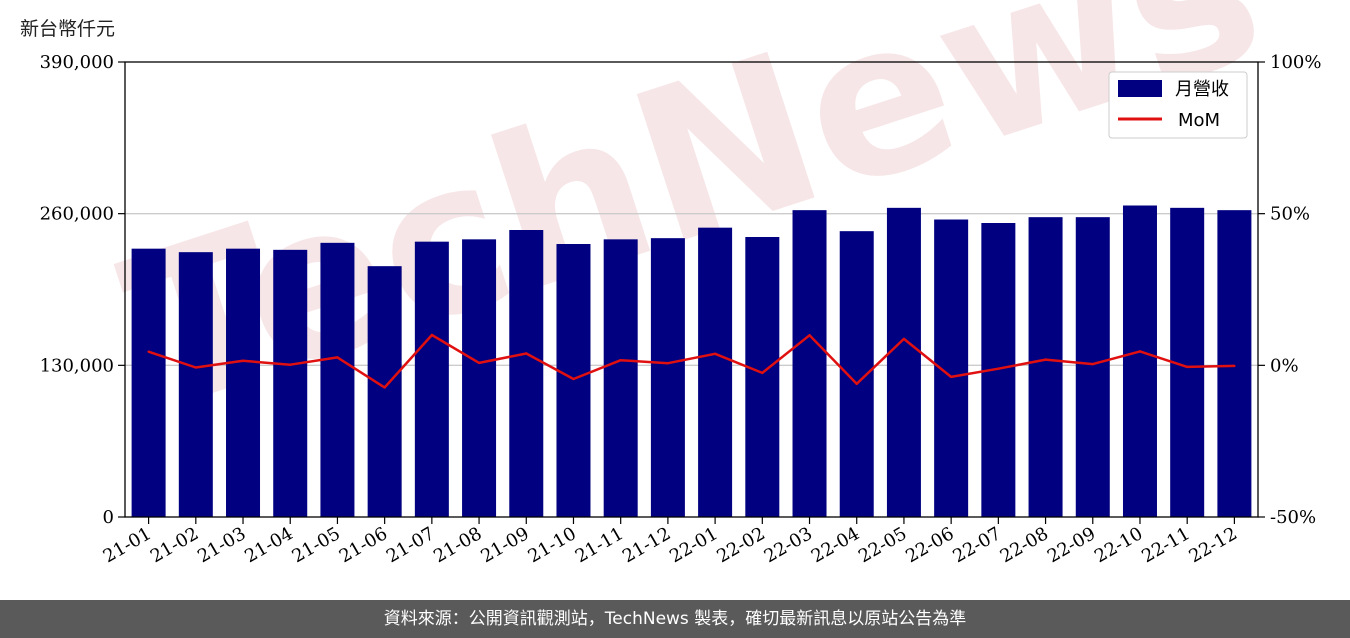  Describe the element at coordinates (174, 545) in the screenshot. I see `x-tick-label: 21-02` at that location.